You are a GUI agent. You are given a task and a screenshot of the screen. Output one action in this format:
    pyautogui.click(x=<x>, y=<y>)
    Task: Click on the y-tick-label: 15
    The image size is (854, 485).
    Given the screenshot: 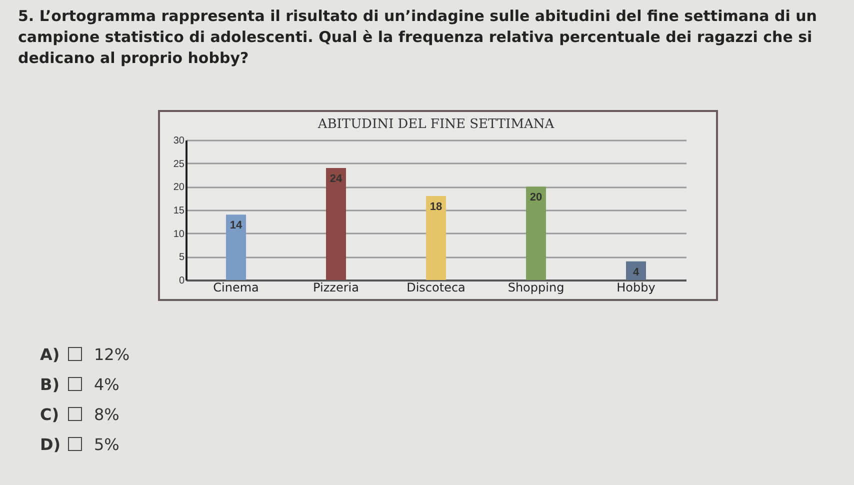 What is the action you would take?
    pyautogui.click(x=179, y=211)
    